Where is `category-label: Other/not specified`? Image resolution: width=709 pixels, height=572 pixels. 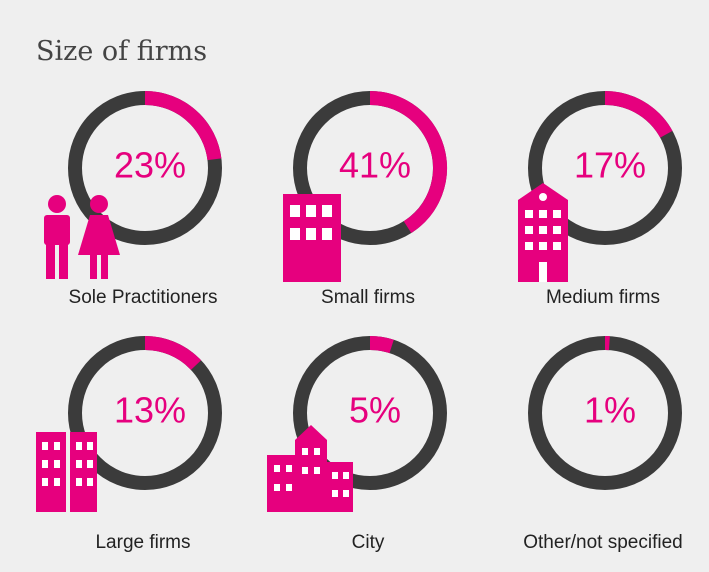 category-label: Other/not specified is located at coordinates (602, 542).